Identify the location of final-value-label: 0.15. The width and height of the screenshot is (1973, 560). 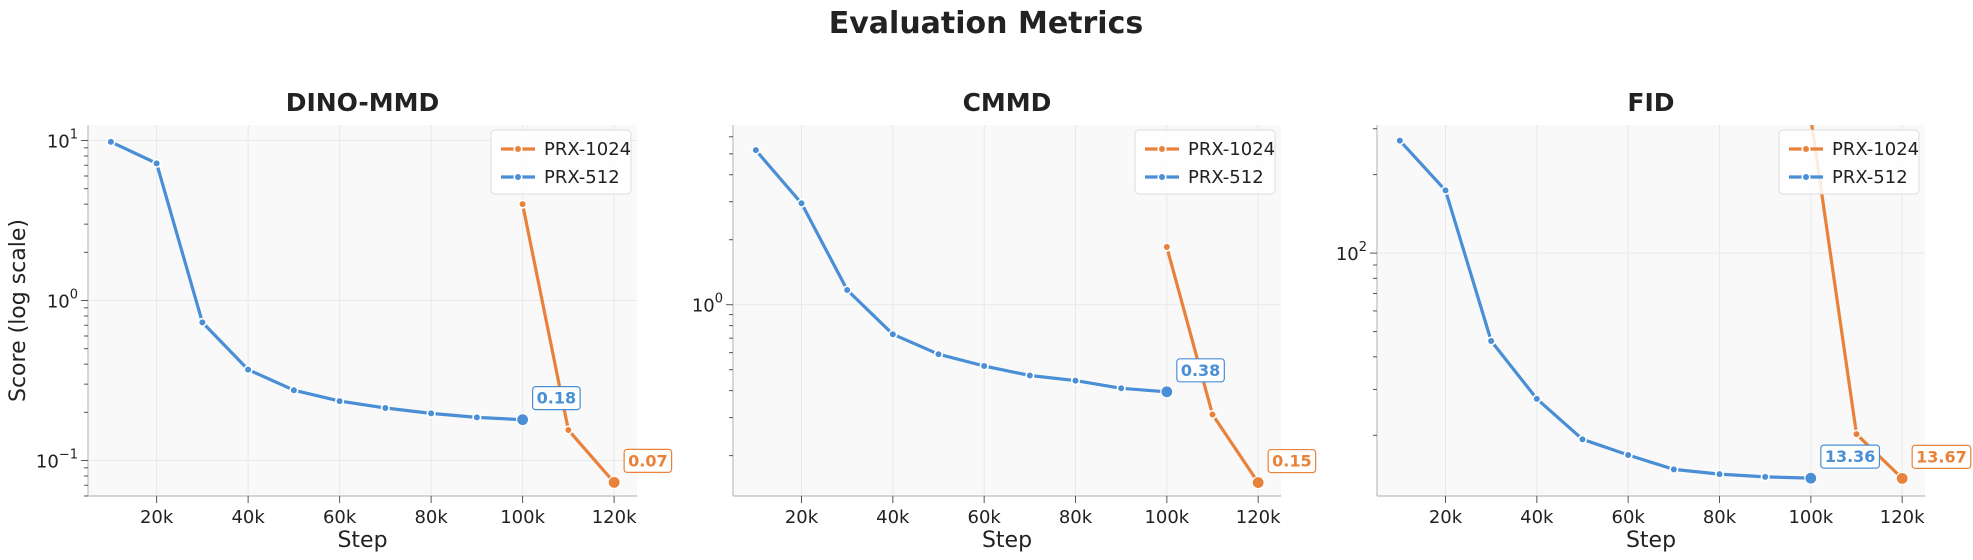
(1292, 461).